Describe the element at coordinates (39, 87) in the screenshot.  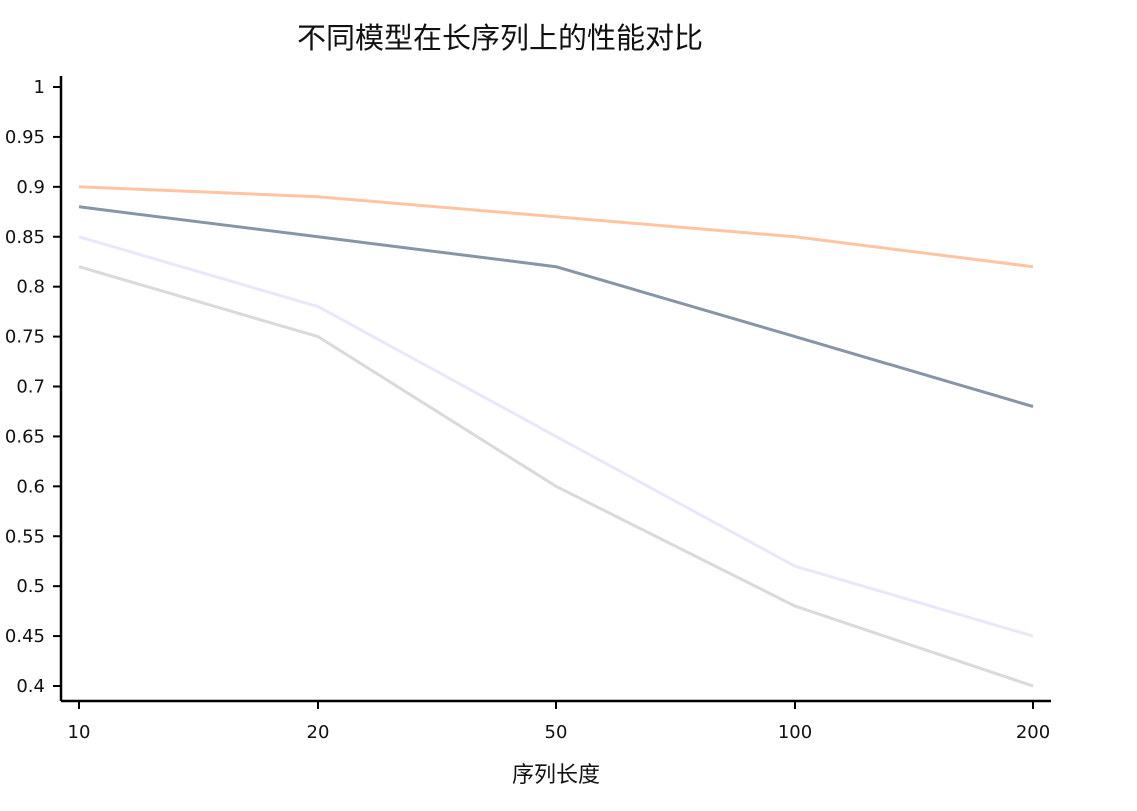
I see `y-tick-label: 1` at that location.